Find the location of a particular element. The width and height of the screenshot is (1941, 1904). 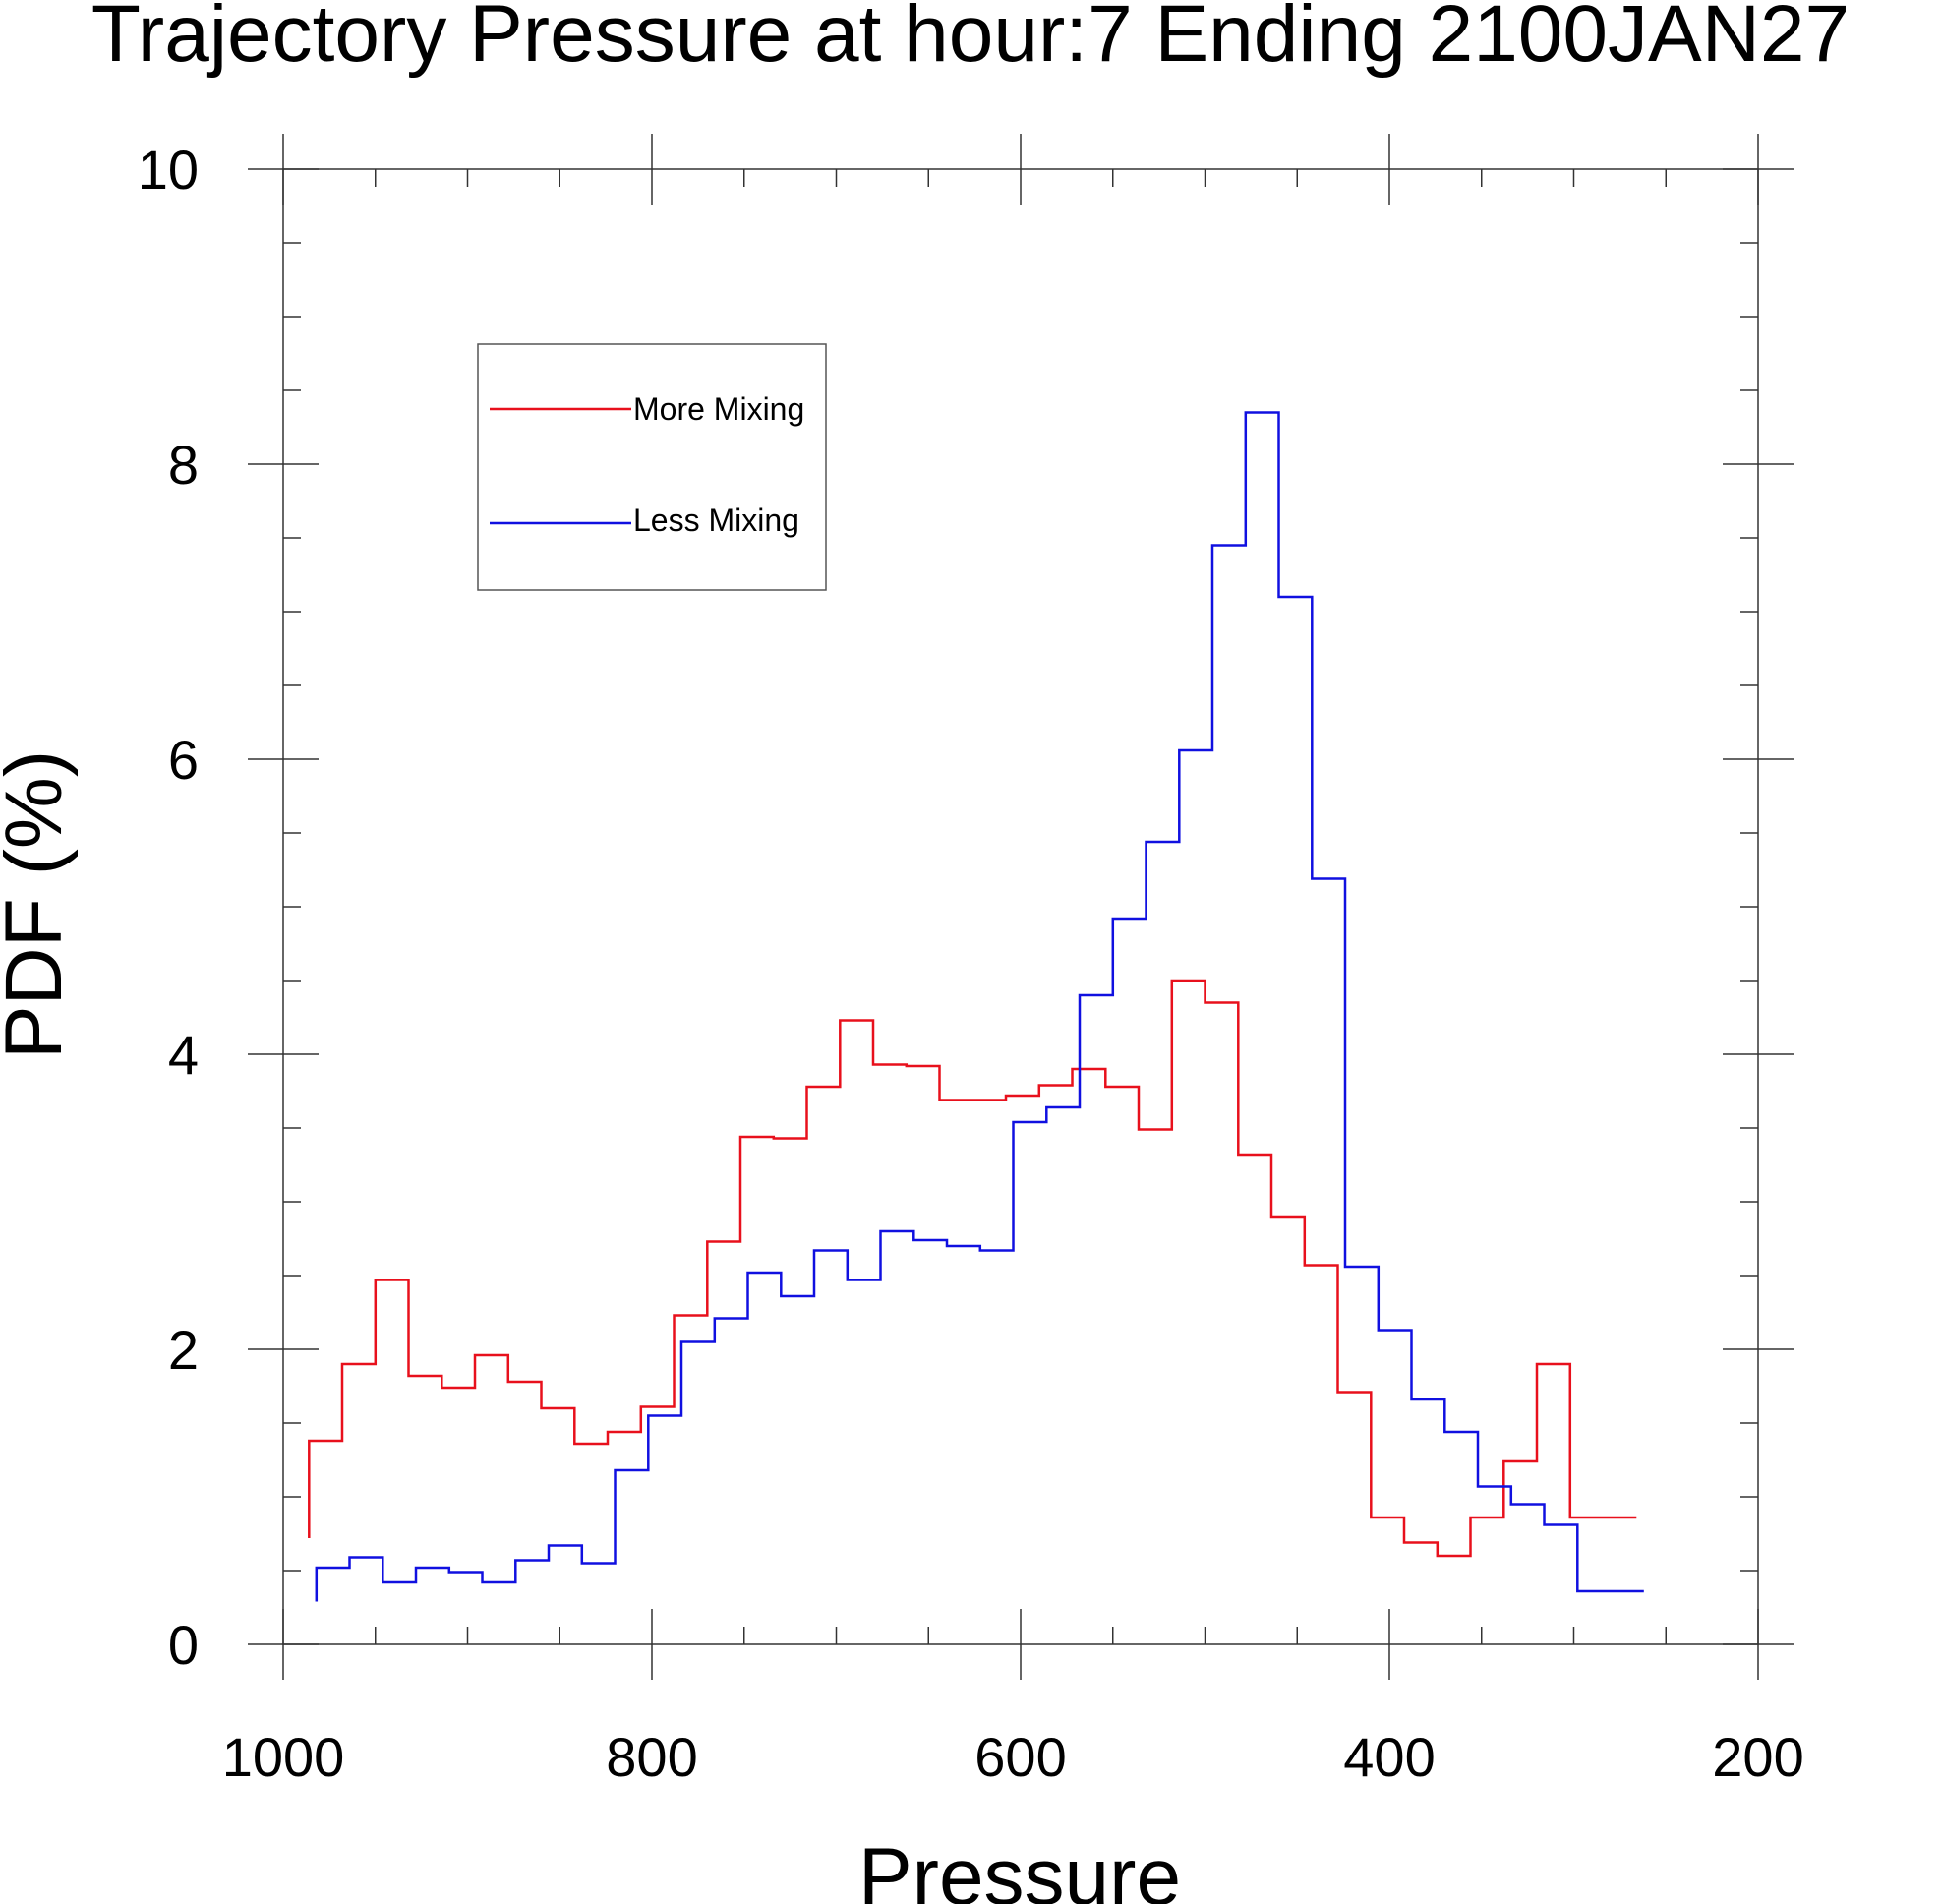

x-tick-label: 800 is located at coordinates (651, 1757).